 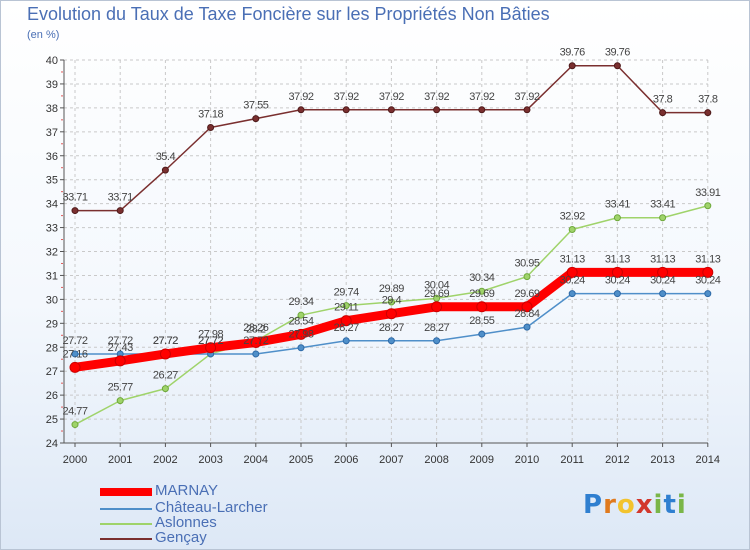 I want to click on logo-letter: i, so click(x=658, y=505).